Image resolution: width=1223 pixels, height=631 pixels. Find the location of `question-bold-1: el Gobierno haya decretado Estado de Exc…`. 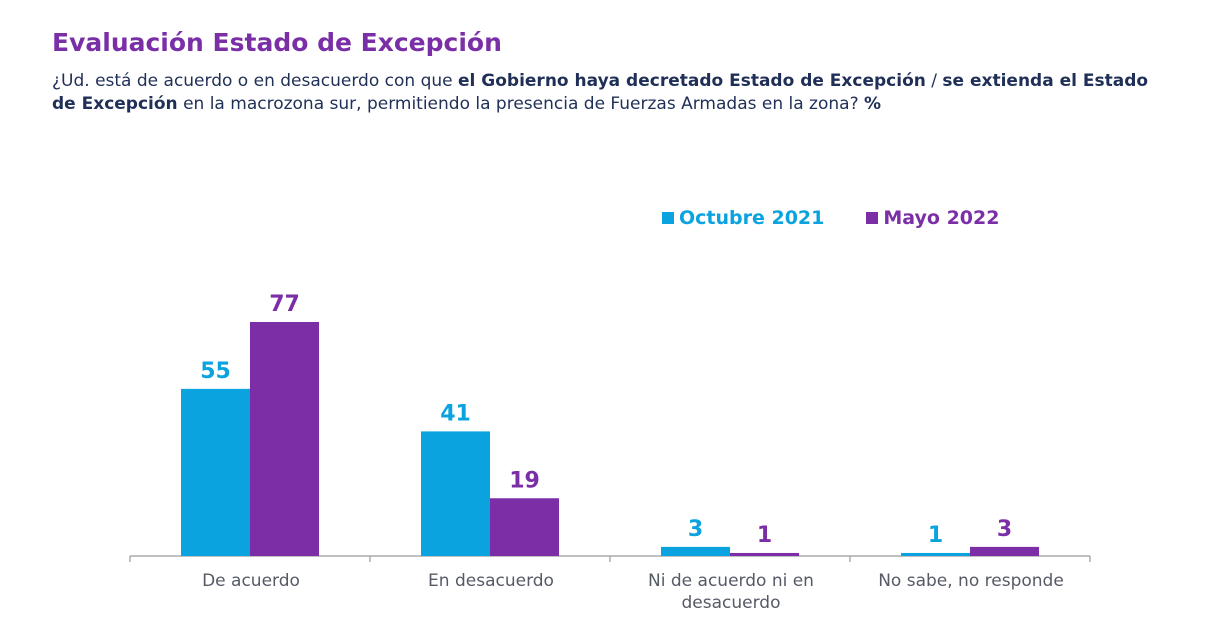

question-bold-1: el Gobierno haya decretado Estado de Exc… is located at coordinates (692, 81).